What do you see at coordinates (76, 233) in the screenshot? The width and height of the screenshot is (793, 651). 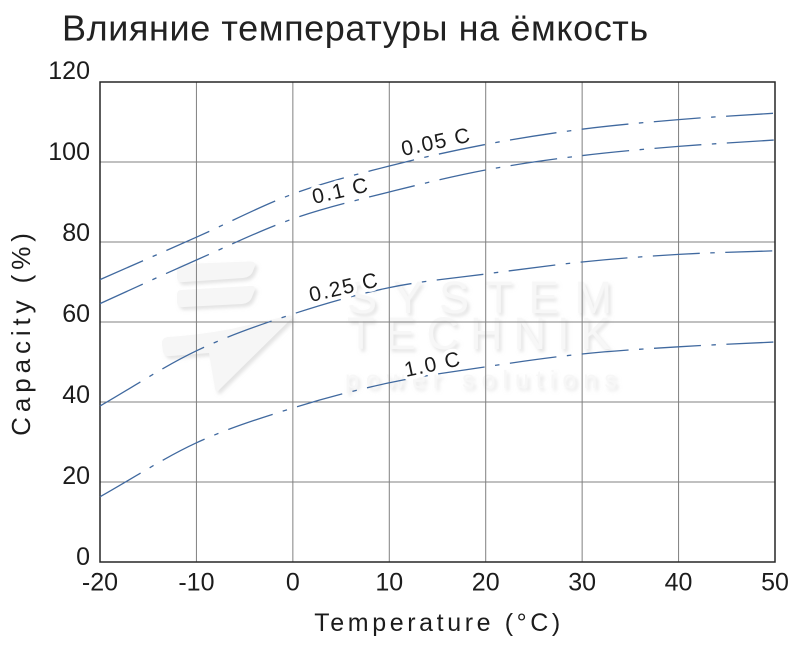 I see `svg-text: 80` at bounding box center [76, 233].